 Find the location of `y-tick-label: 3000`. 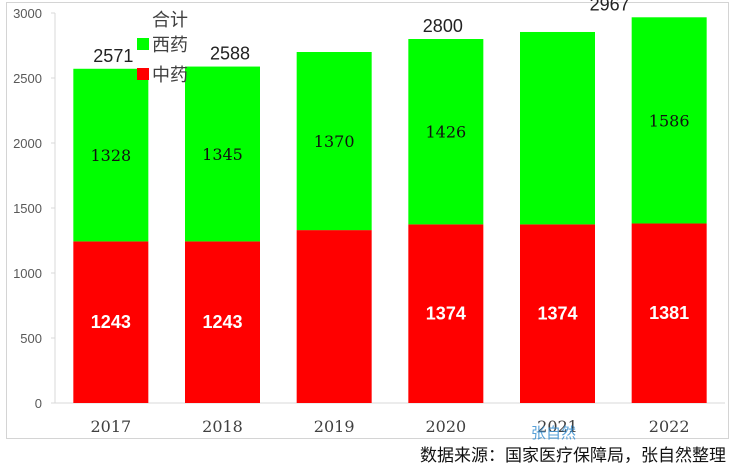

y-tick-label: 3000 is located at coordinates (27, 13).